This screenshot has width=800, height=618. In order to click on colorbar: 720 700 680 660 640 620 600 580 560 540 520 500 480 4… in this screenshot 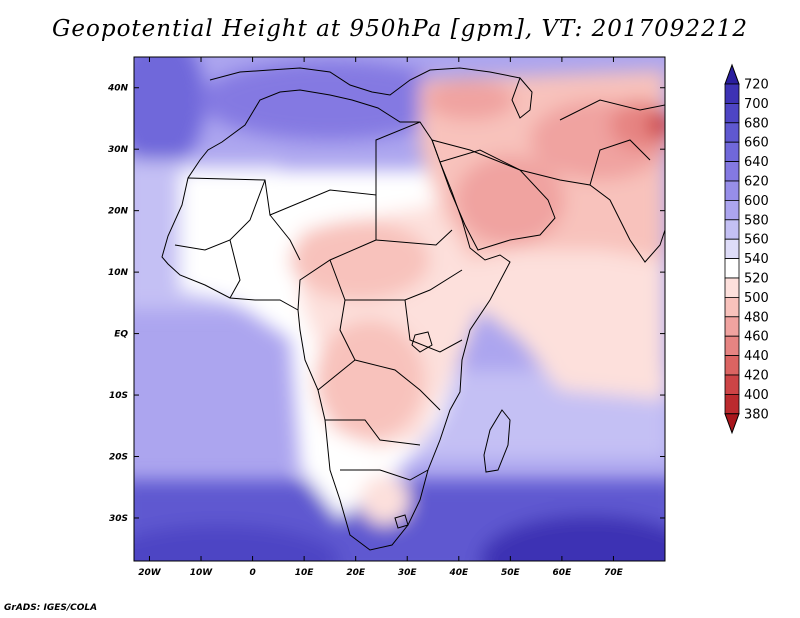, I will do `click(746, 249)`.